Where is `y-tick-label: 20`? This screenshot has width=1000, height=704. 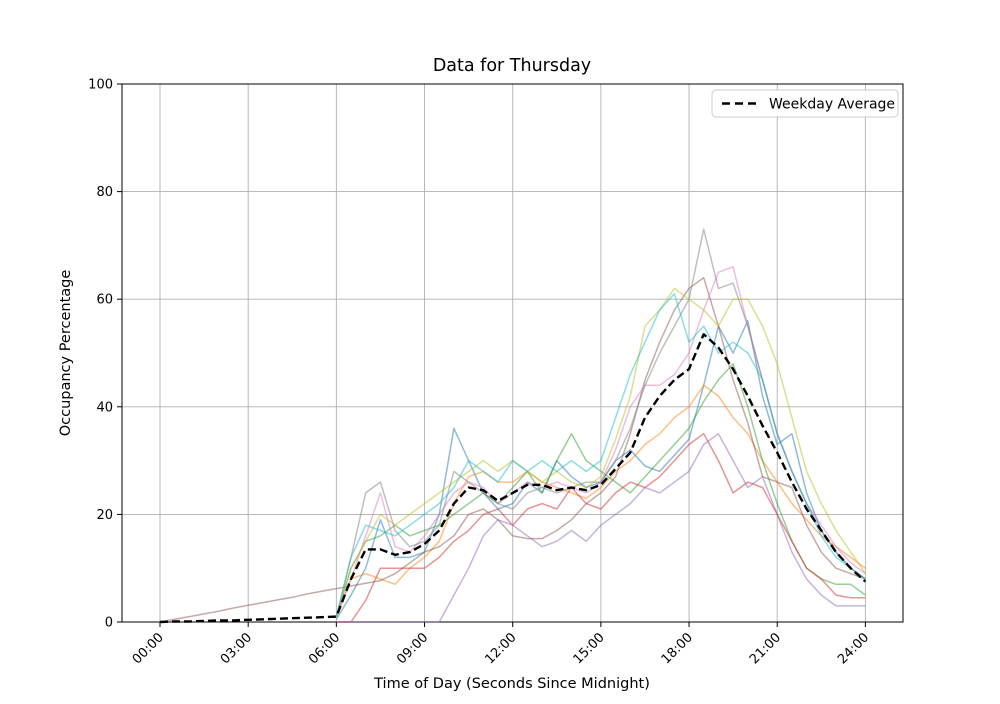
y-tick-label: 20 is located at coordinates (104, 515).